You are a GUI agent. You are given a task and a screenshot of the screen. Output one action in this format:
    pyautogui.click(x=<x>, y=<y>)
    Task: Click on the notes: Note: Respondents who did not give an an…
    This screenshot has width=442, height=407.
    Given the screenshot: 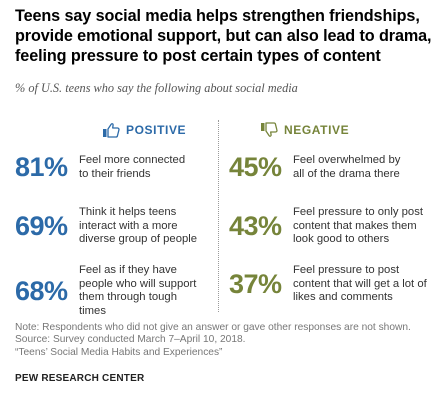 What is the action you would take?
    pyautogui.click(x=213, y=340)
    